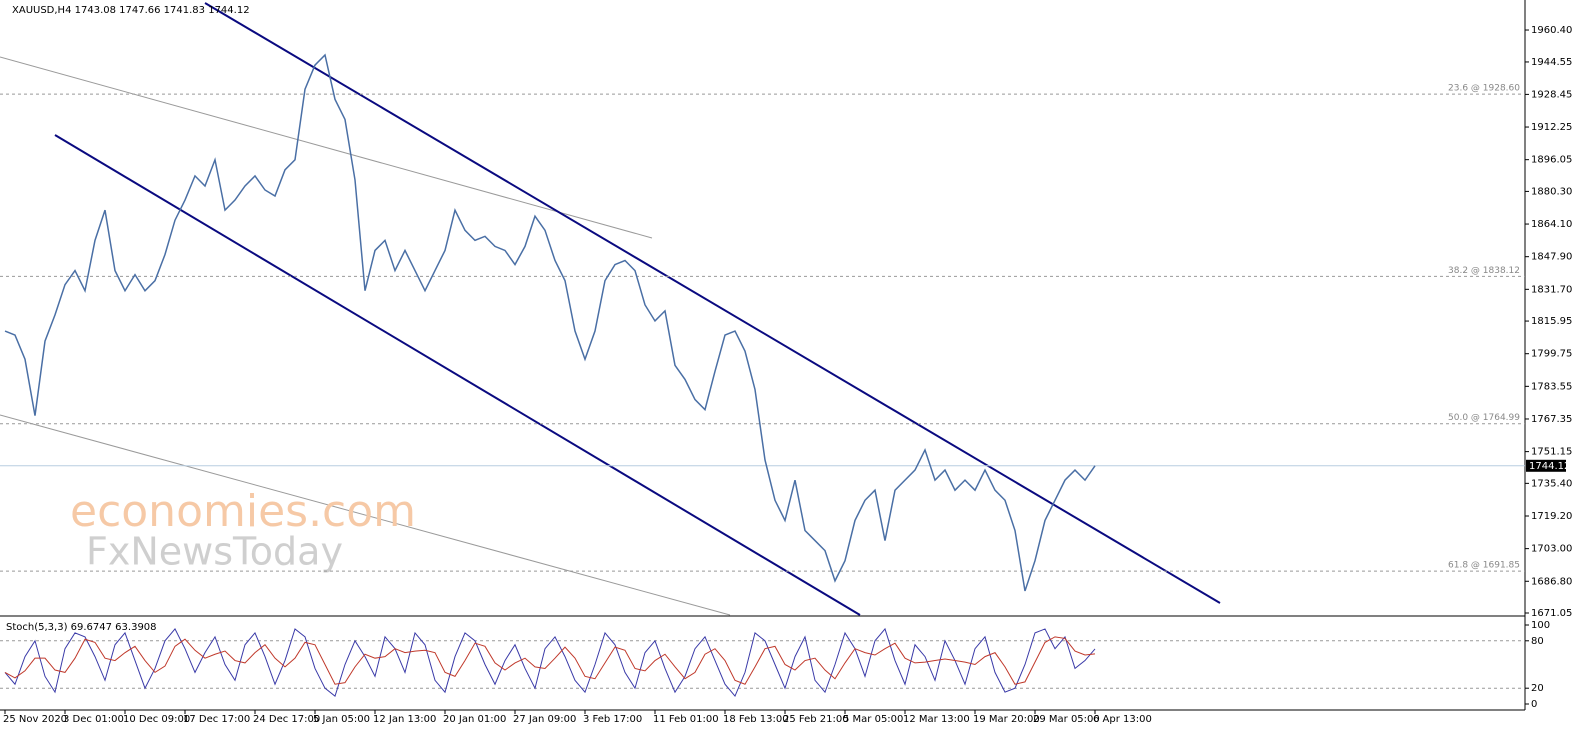  Describe the element at coordinates (612, 719) in the screenshot. I see `x-tick-label: 3 Feb 17:00` at that location.